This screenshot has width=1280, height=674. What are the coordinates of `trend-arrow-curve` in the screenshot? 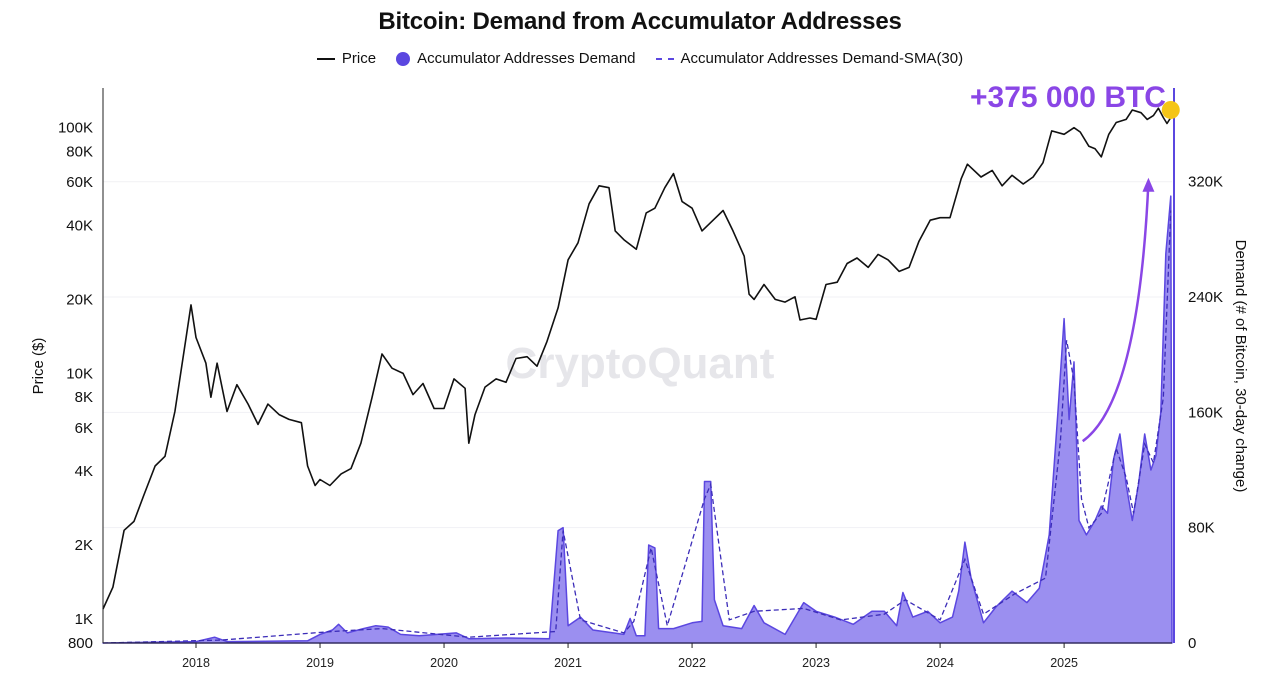 It's located at (1115, 312).